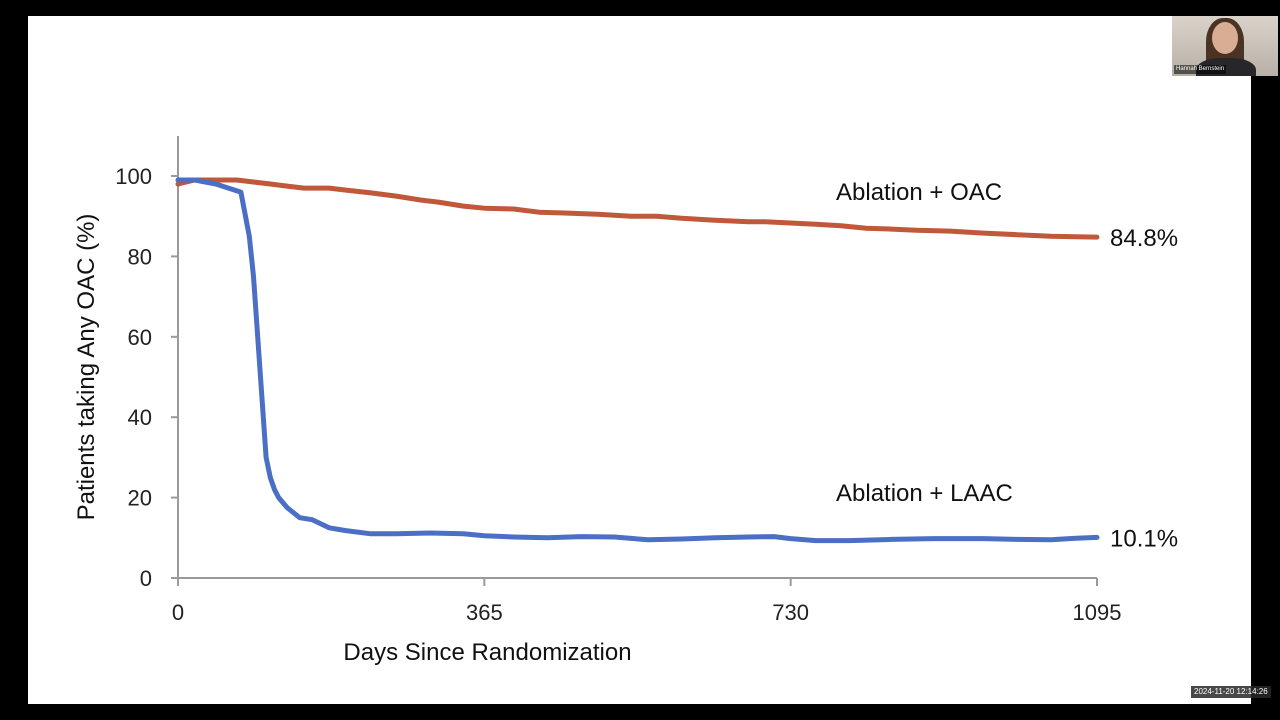 The width and height of the screenshot is (1280, 720). I want to click on y-tick-label: 100, so click(133, 176).